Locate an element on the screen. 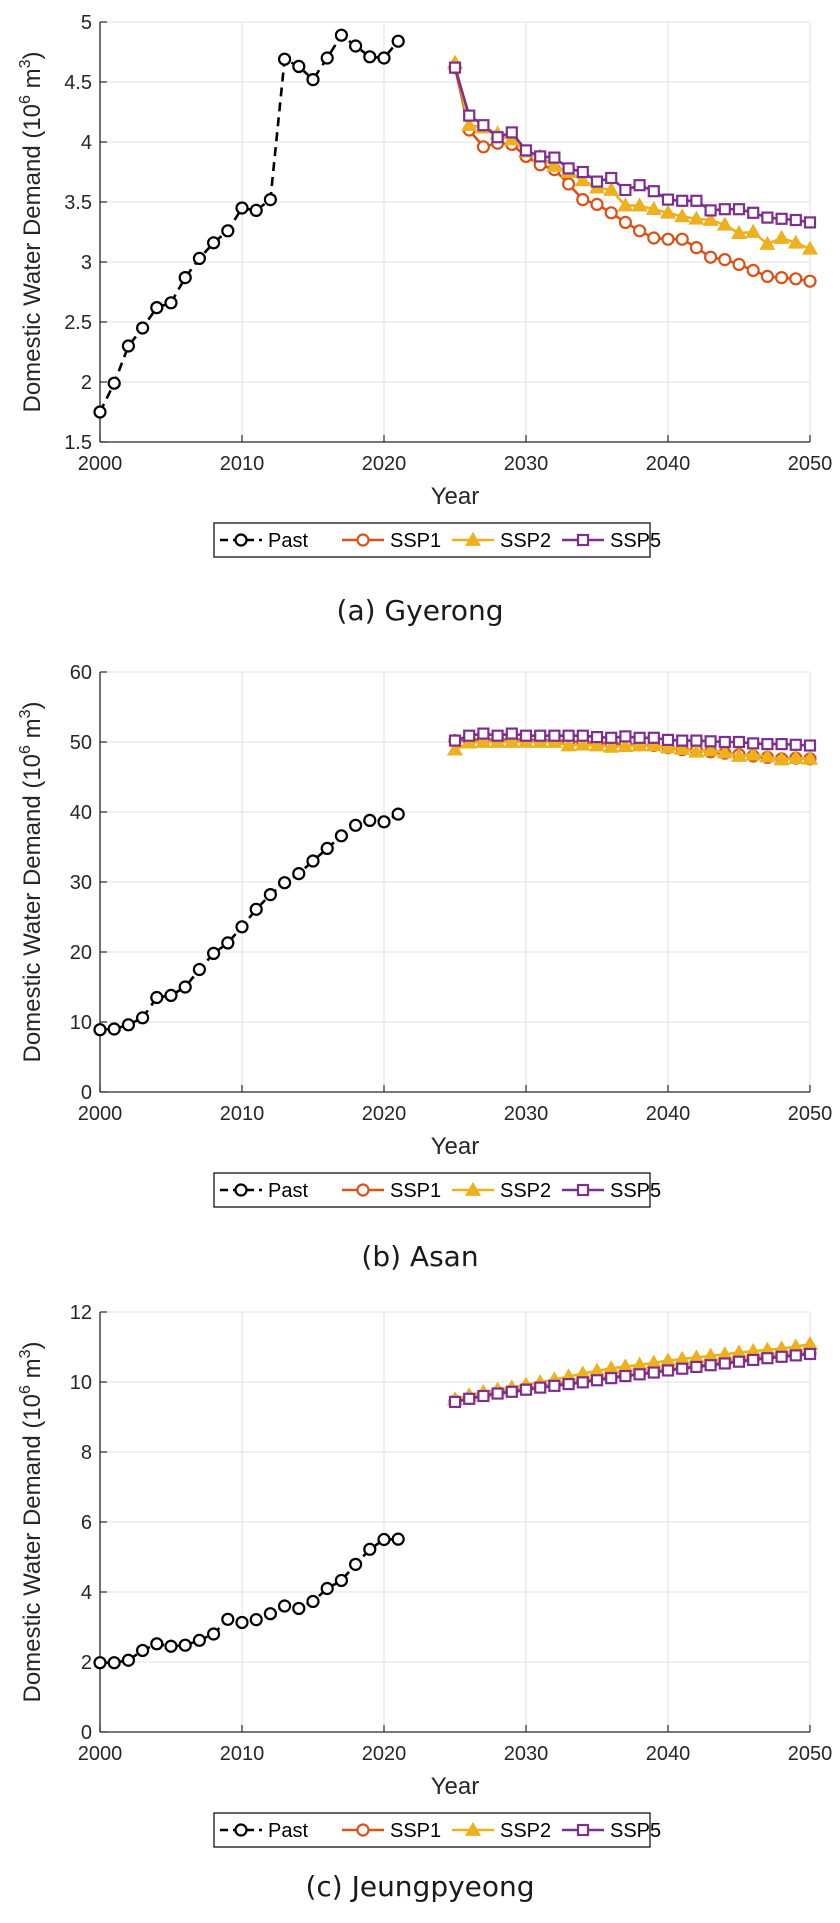 The image size is (840, 1923). legend-item-ssp5: SSP5 is located at coordinates (611, 541).